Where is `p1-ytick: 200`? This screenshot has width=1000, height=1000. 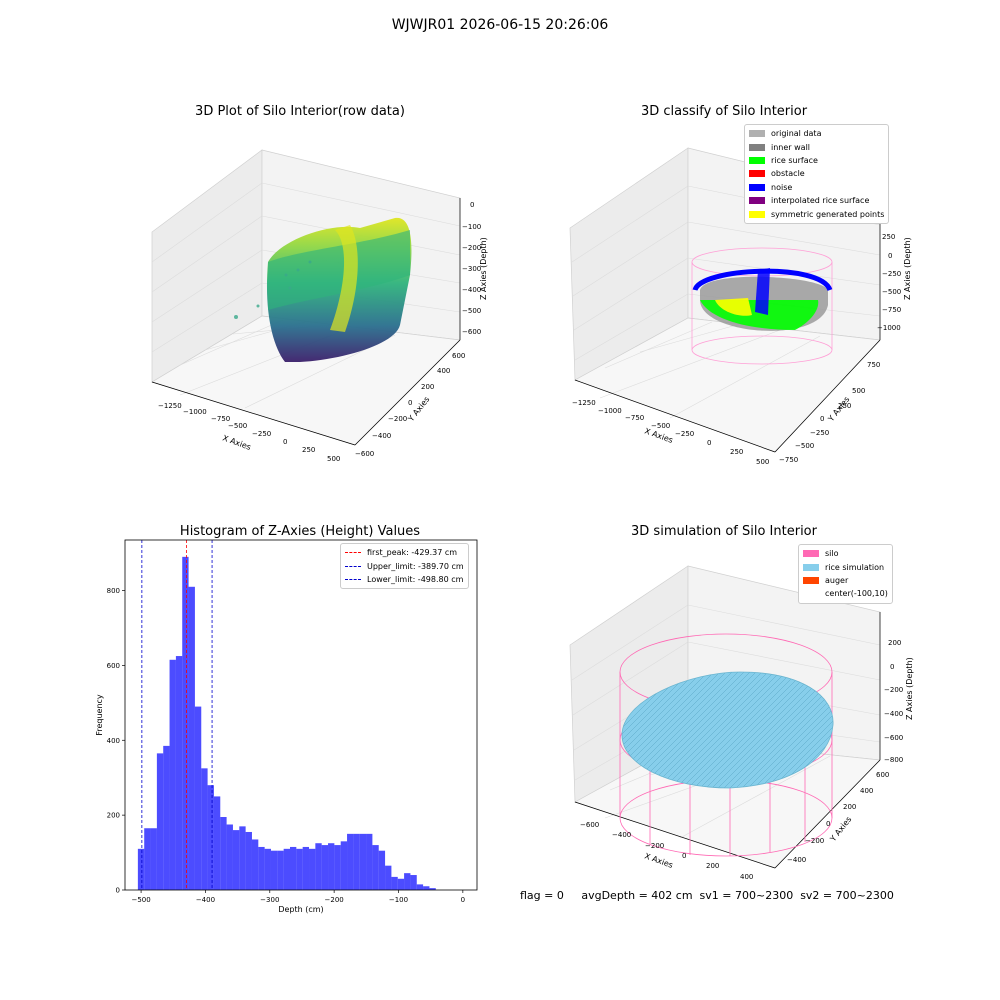
p1-ytick: 200 is located at coordinates (427, 387).